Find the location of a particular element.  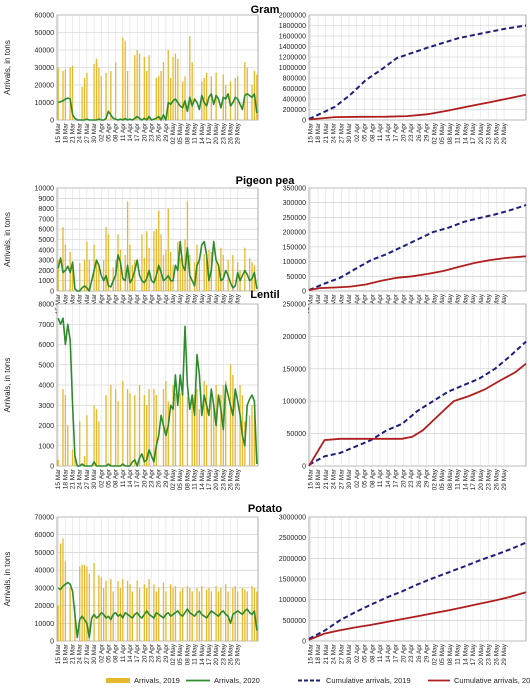

x-tick-label: 29 Apr is located at coordinates (166, 303).